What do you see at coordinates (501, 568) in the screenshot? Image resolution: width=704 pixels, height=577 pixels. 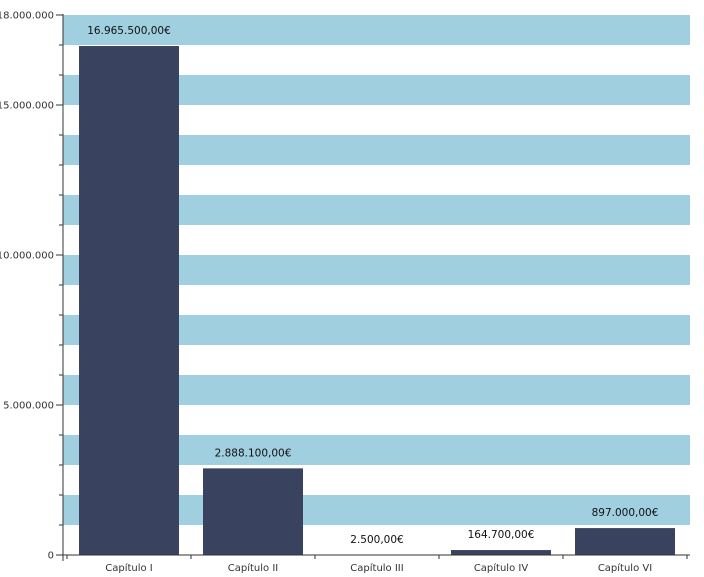 I see `x-tick-label: Capítulo IV` at bounding box center [501, 568].